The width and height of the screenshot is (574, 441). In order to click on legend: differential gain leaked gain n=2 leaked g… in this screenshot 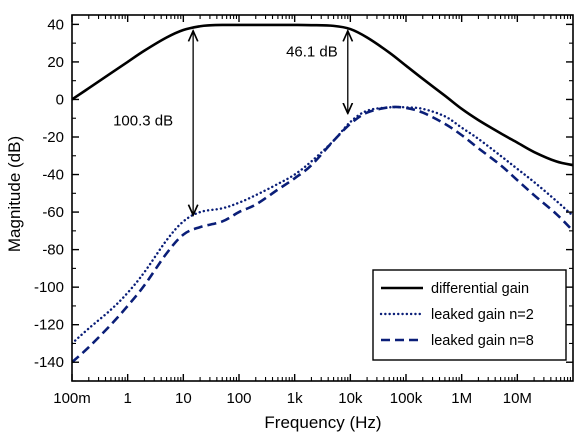, I will do `click(469, 315)`.